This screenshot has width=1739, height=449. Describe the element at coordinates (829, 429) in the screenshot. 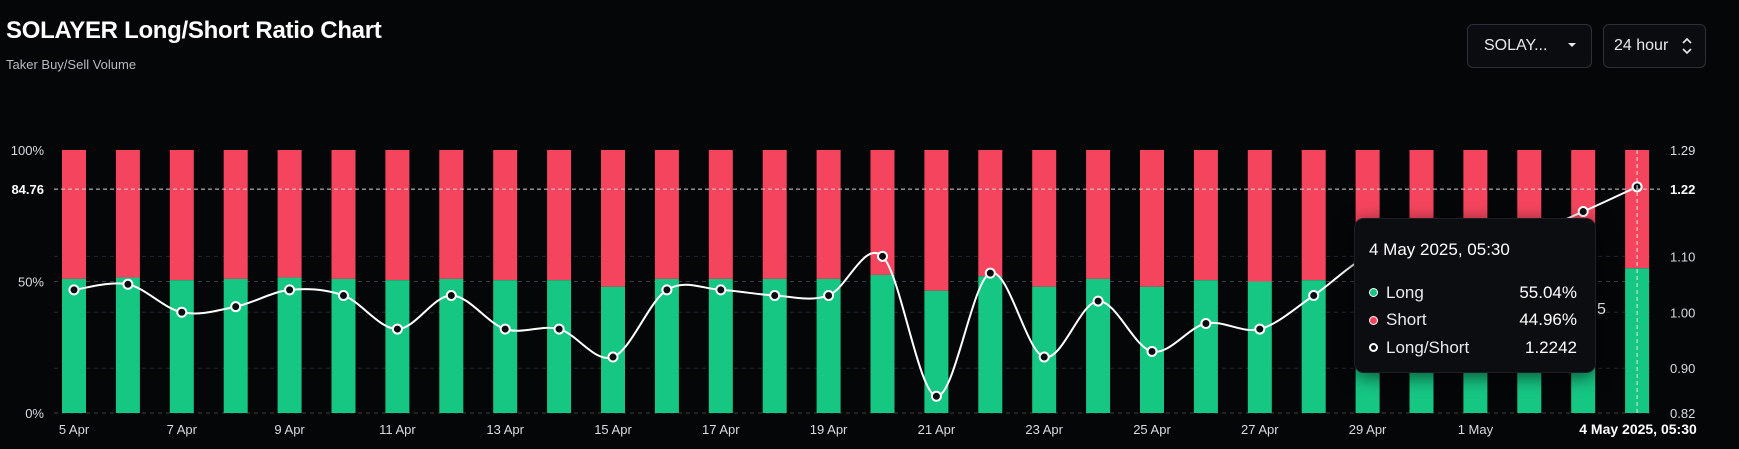

I see `x-tick-label: 19 Apr` at that location.